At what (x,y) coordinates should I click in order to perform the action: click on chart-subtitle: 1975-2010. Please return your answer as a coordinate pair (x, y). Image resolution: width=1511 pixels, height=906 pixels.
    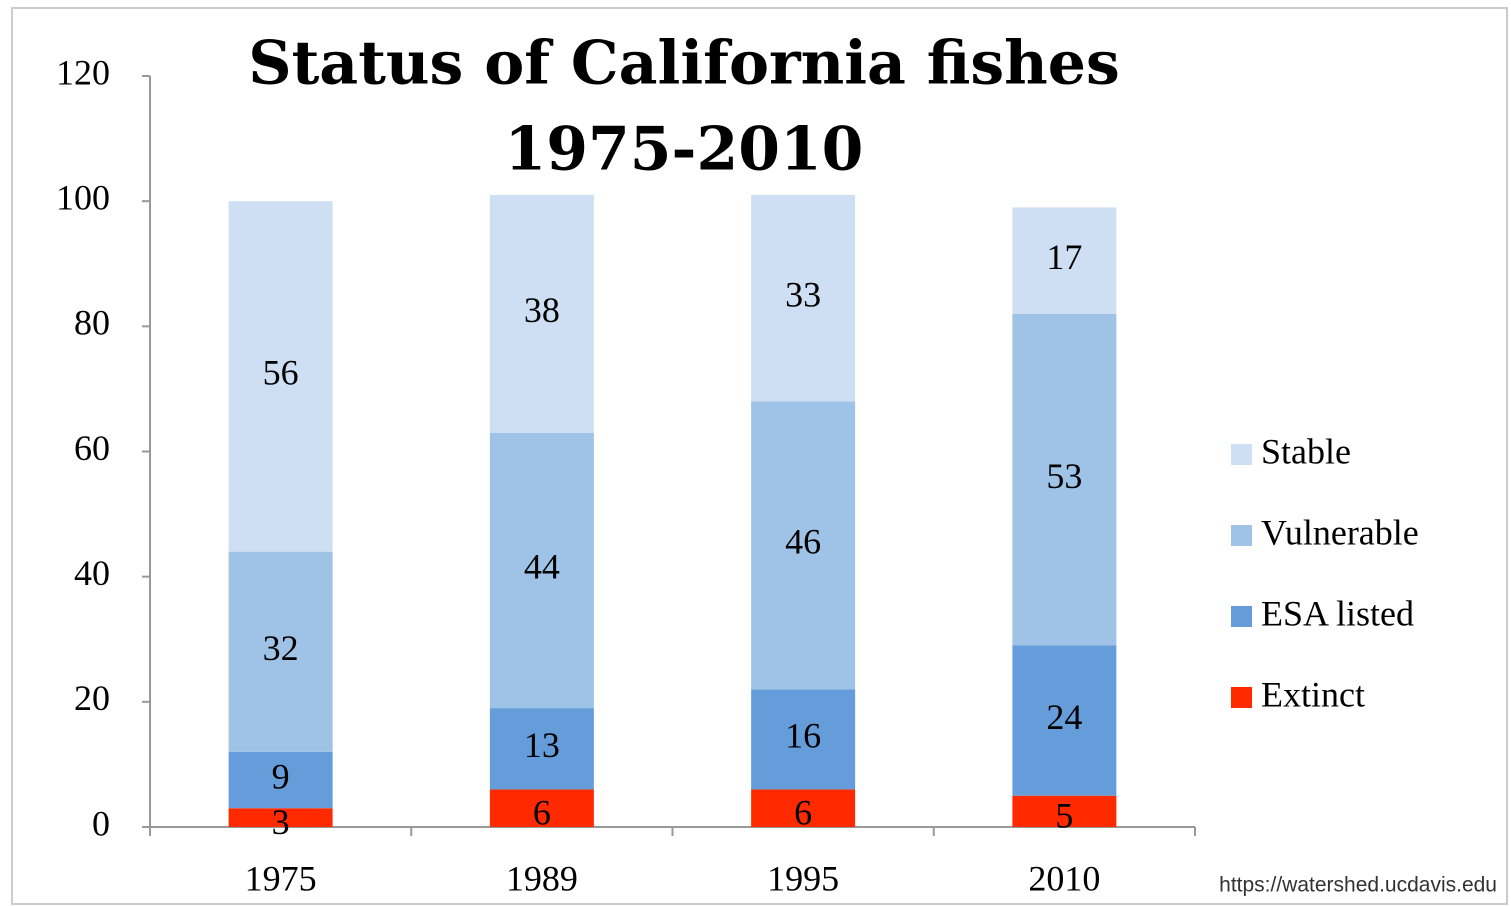
    Looking at the image, I should click on (684, 150).